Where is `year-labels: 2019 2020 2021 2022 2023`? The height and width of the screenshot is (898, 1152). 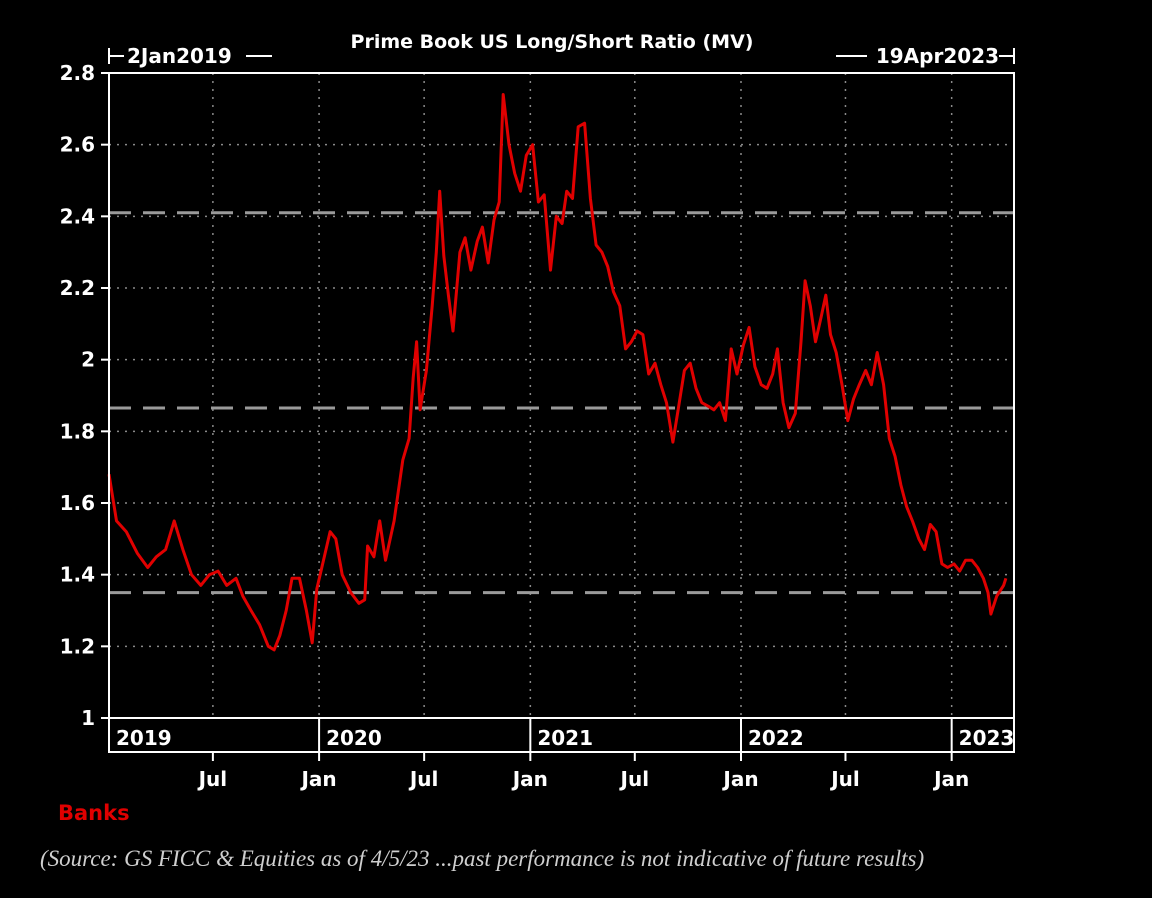
year-labels: 2019 2020 2021 2022 2023 is located at coordinates (562, 734).